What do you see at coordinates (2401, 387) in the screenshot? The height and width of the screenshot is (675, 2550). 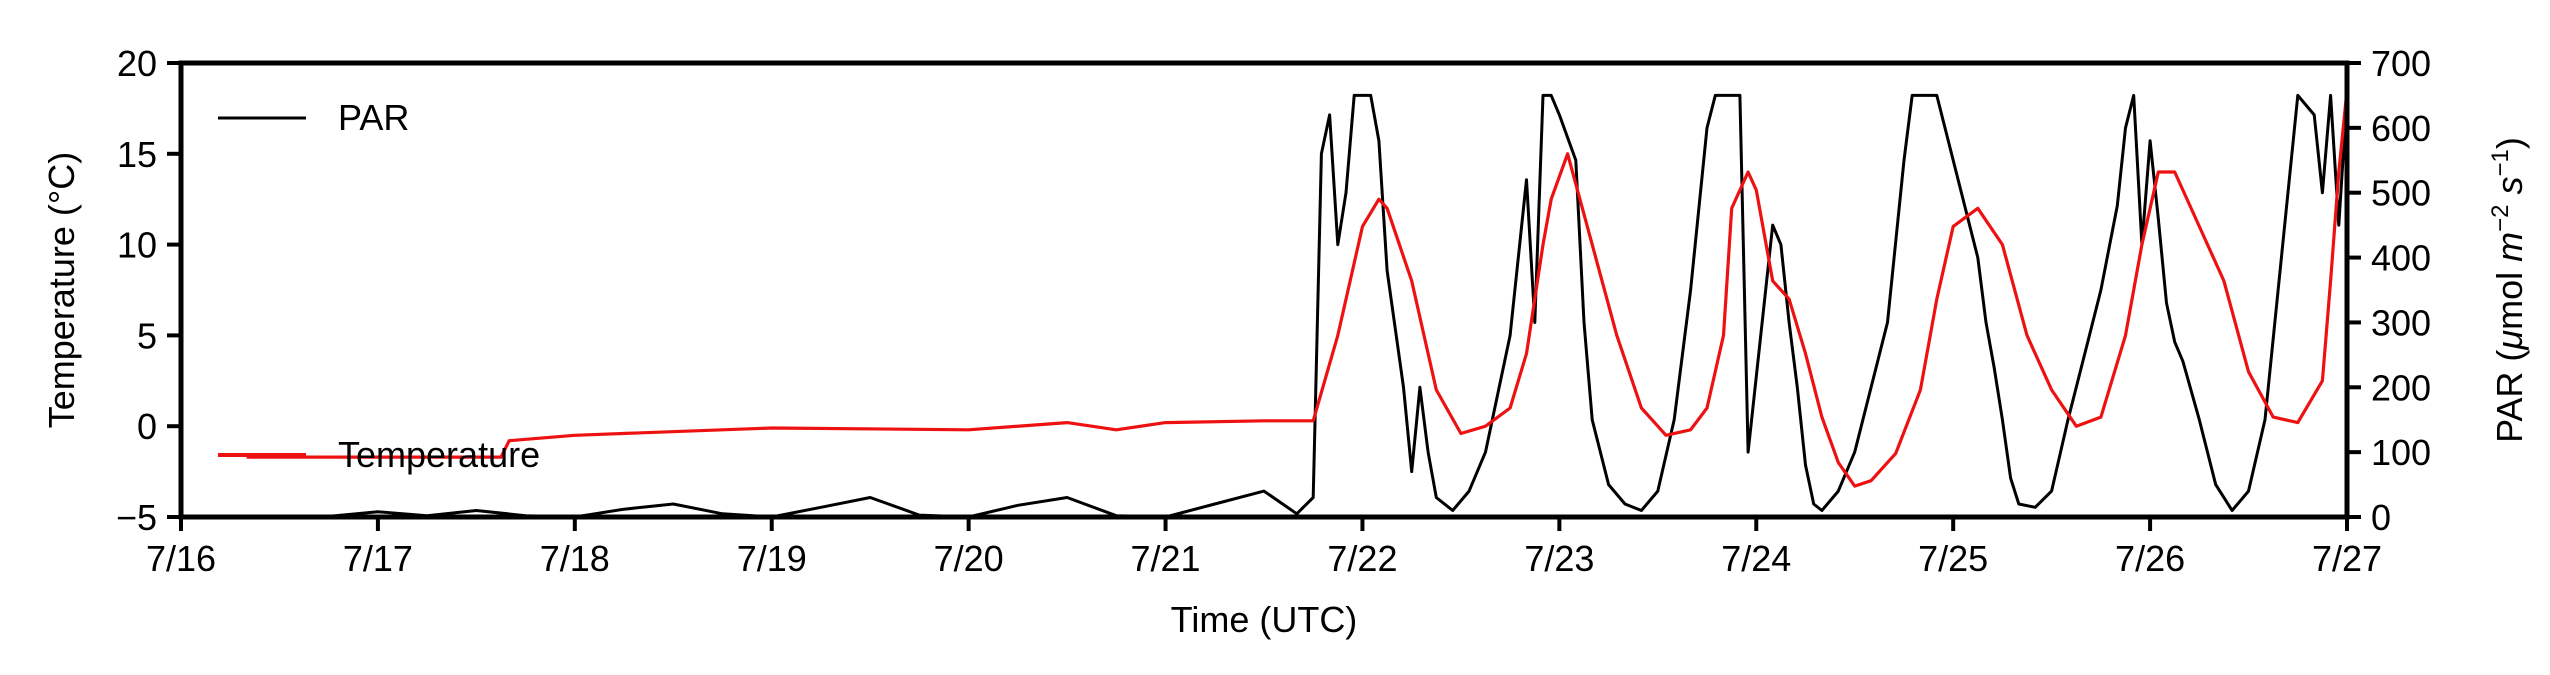 I see `y-right-tick-label: 200` at bounding box center [2401, 387].